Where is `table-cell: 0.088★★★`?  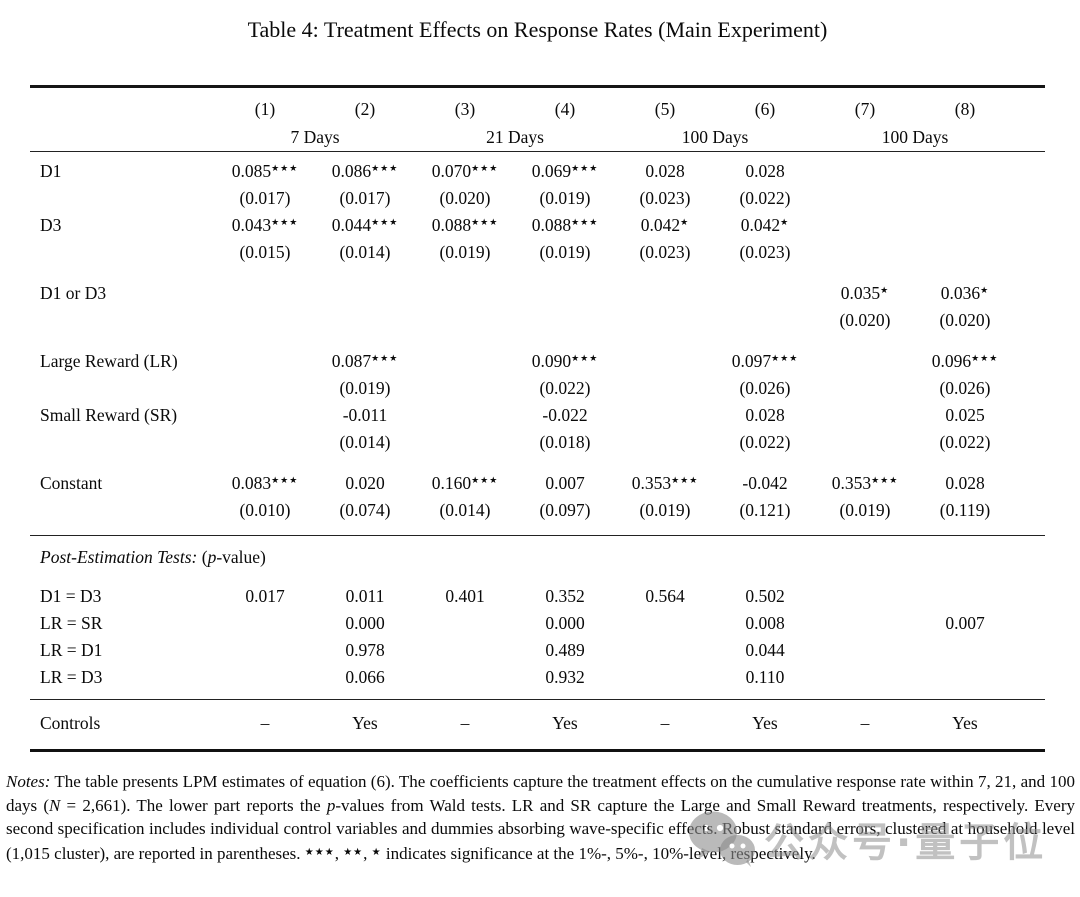 table-cell: 0.088★★★ is located at coordinates (465, 224).